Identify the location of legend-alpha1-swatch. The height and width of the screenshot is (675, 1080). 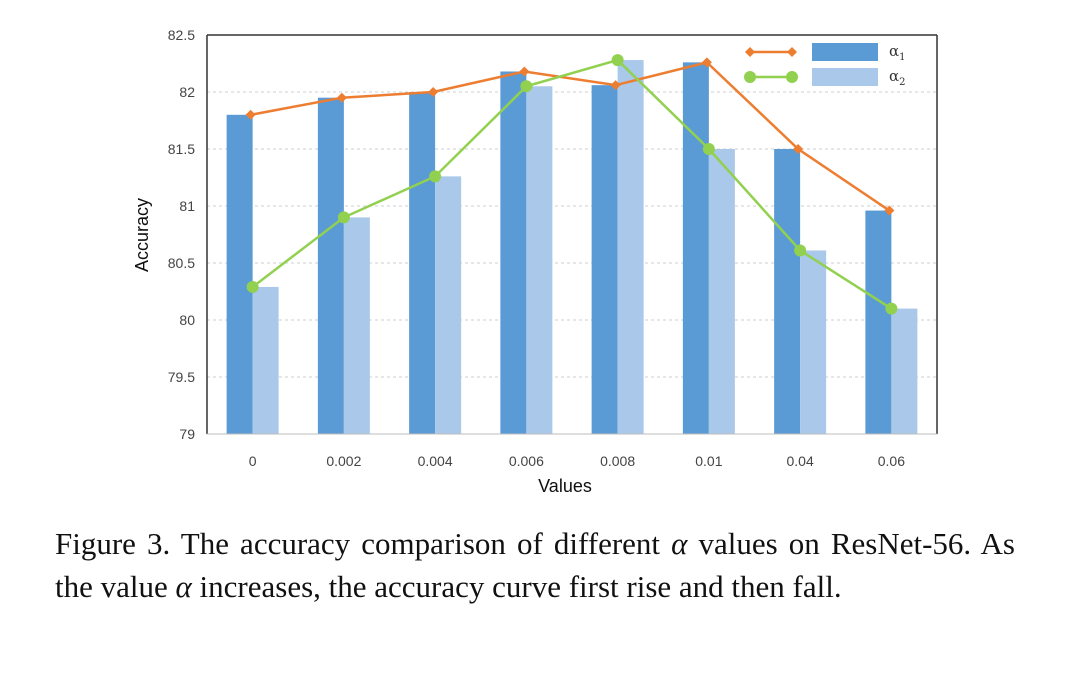
(845, 52).